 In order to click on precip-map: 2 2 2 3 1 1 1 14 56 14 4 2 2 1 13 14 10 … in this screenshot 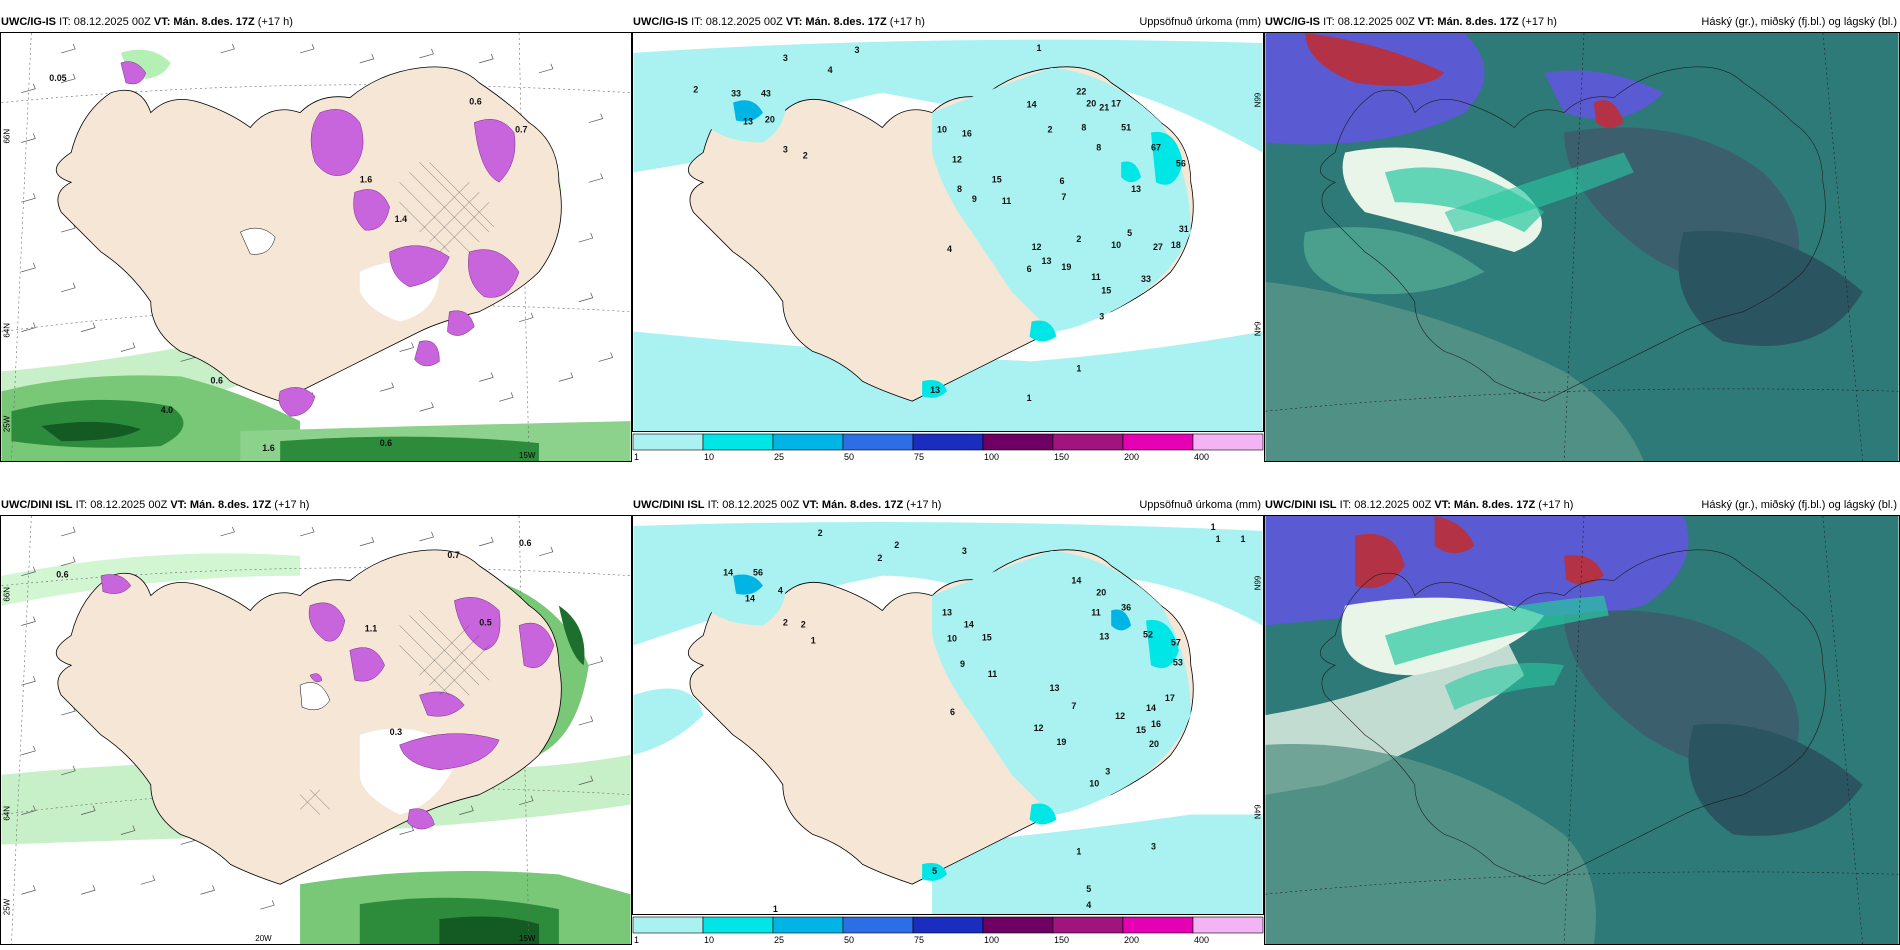, I will do `click(948, 715)`.